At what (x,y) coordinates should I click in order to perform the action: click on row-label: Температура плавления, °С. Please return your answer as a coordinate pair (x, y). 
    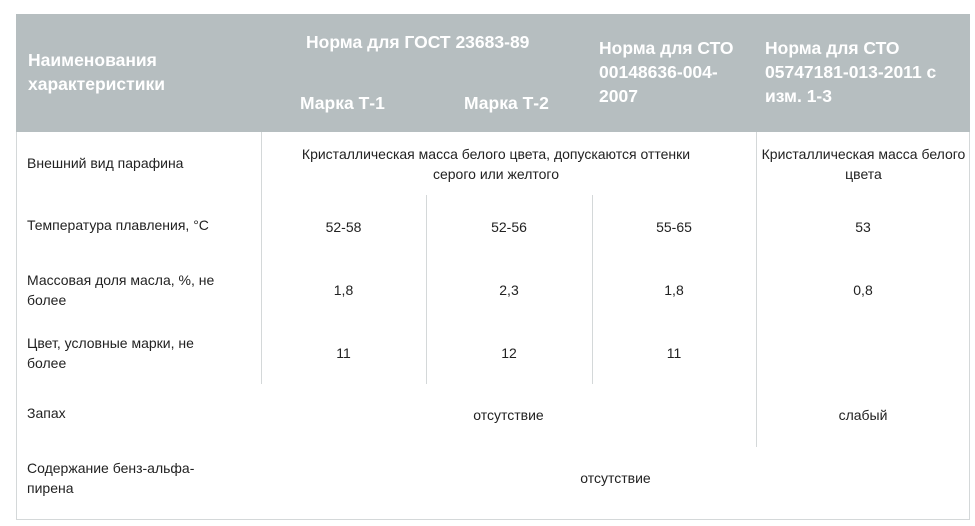
    Looking at the image, I should click on (118, 225).